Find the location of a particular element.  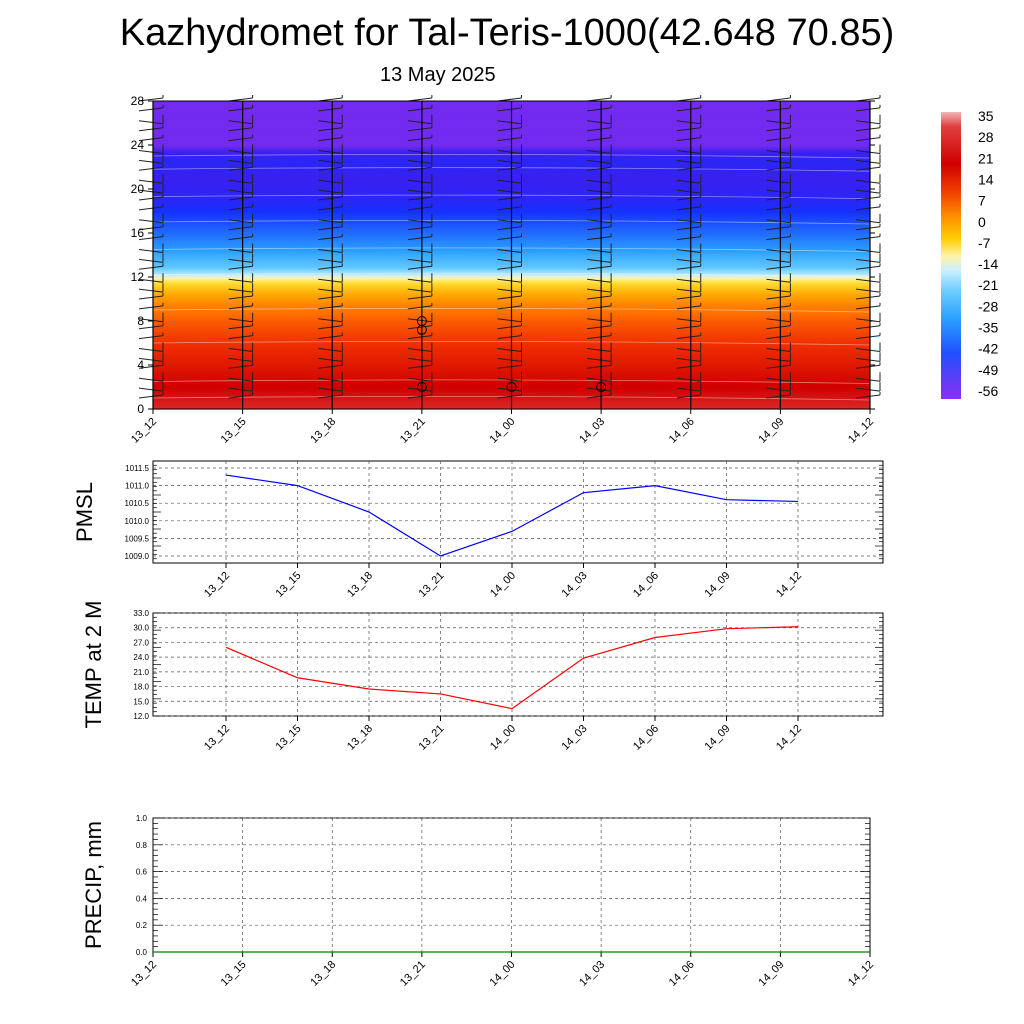

colorbar-label: 35 is located at coordinates (986, 116).